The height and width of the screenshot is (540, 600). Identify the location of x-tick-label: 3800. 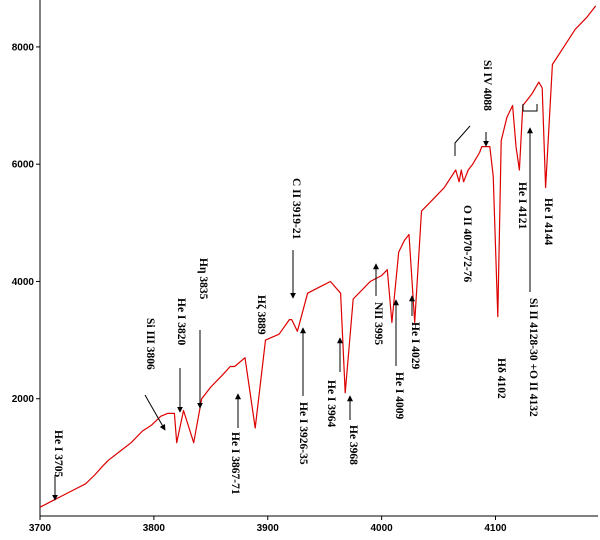
(154, 528).